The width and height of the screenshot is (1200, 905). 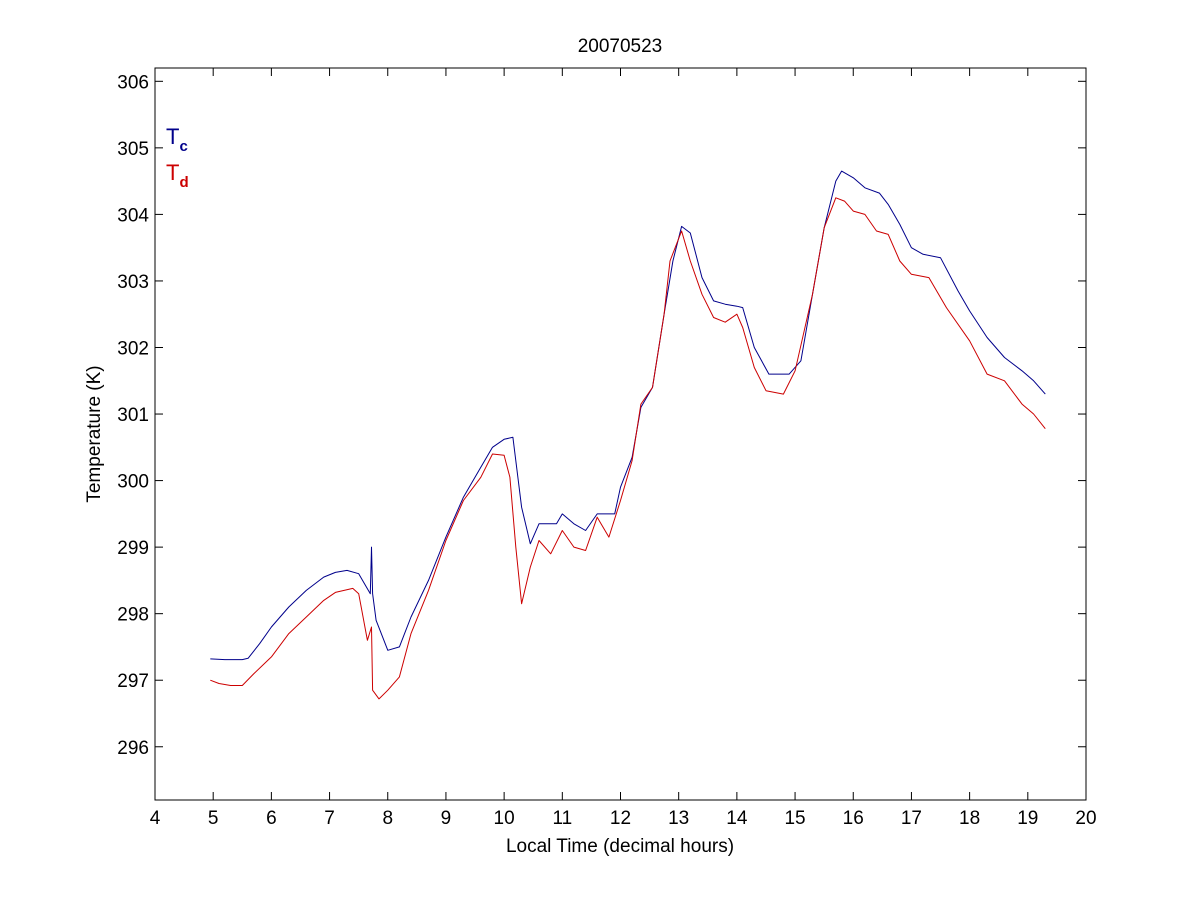 I want to click on y-tick-label: 297, so click(x=133, y=681).